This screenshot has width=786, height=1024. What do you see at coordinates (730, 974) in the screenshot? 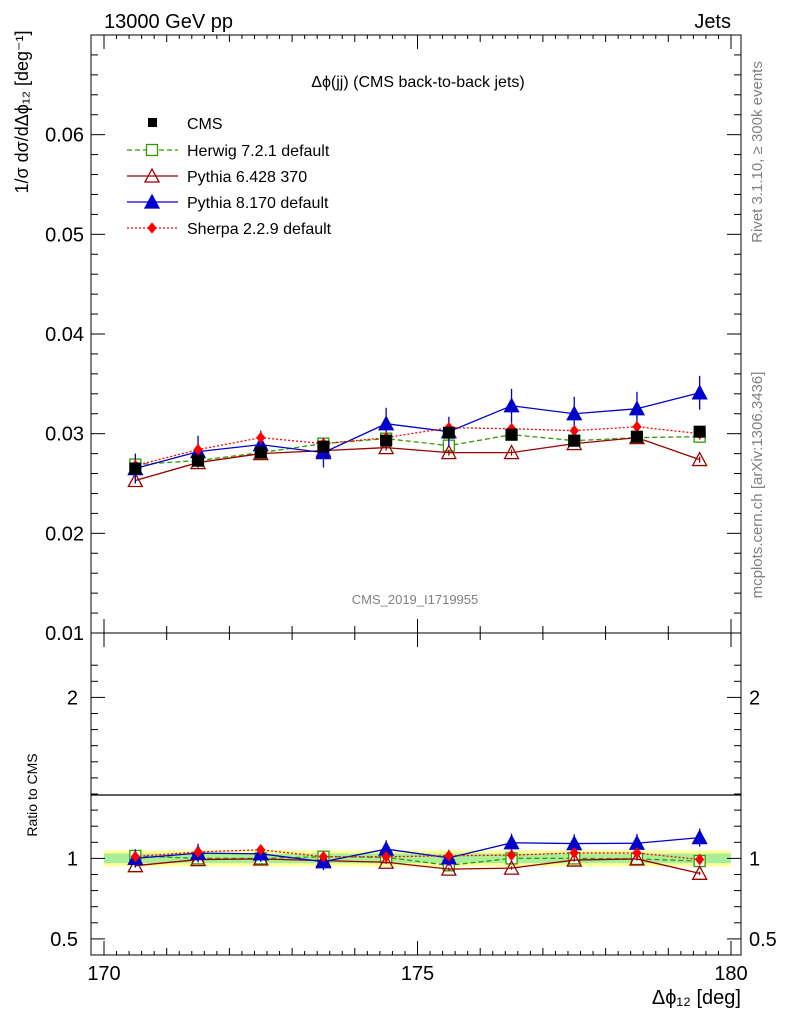
I see `x-tick-label: 180` at bounding box center [730, 974].